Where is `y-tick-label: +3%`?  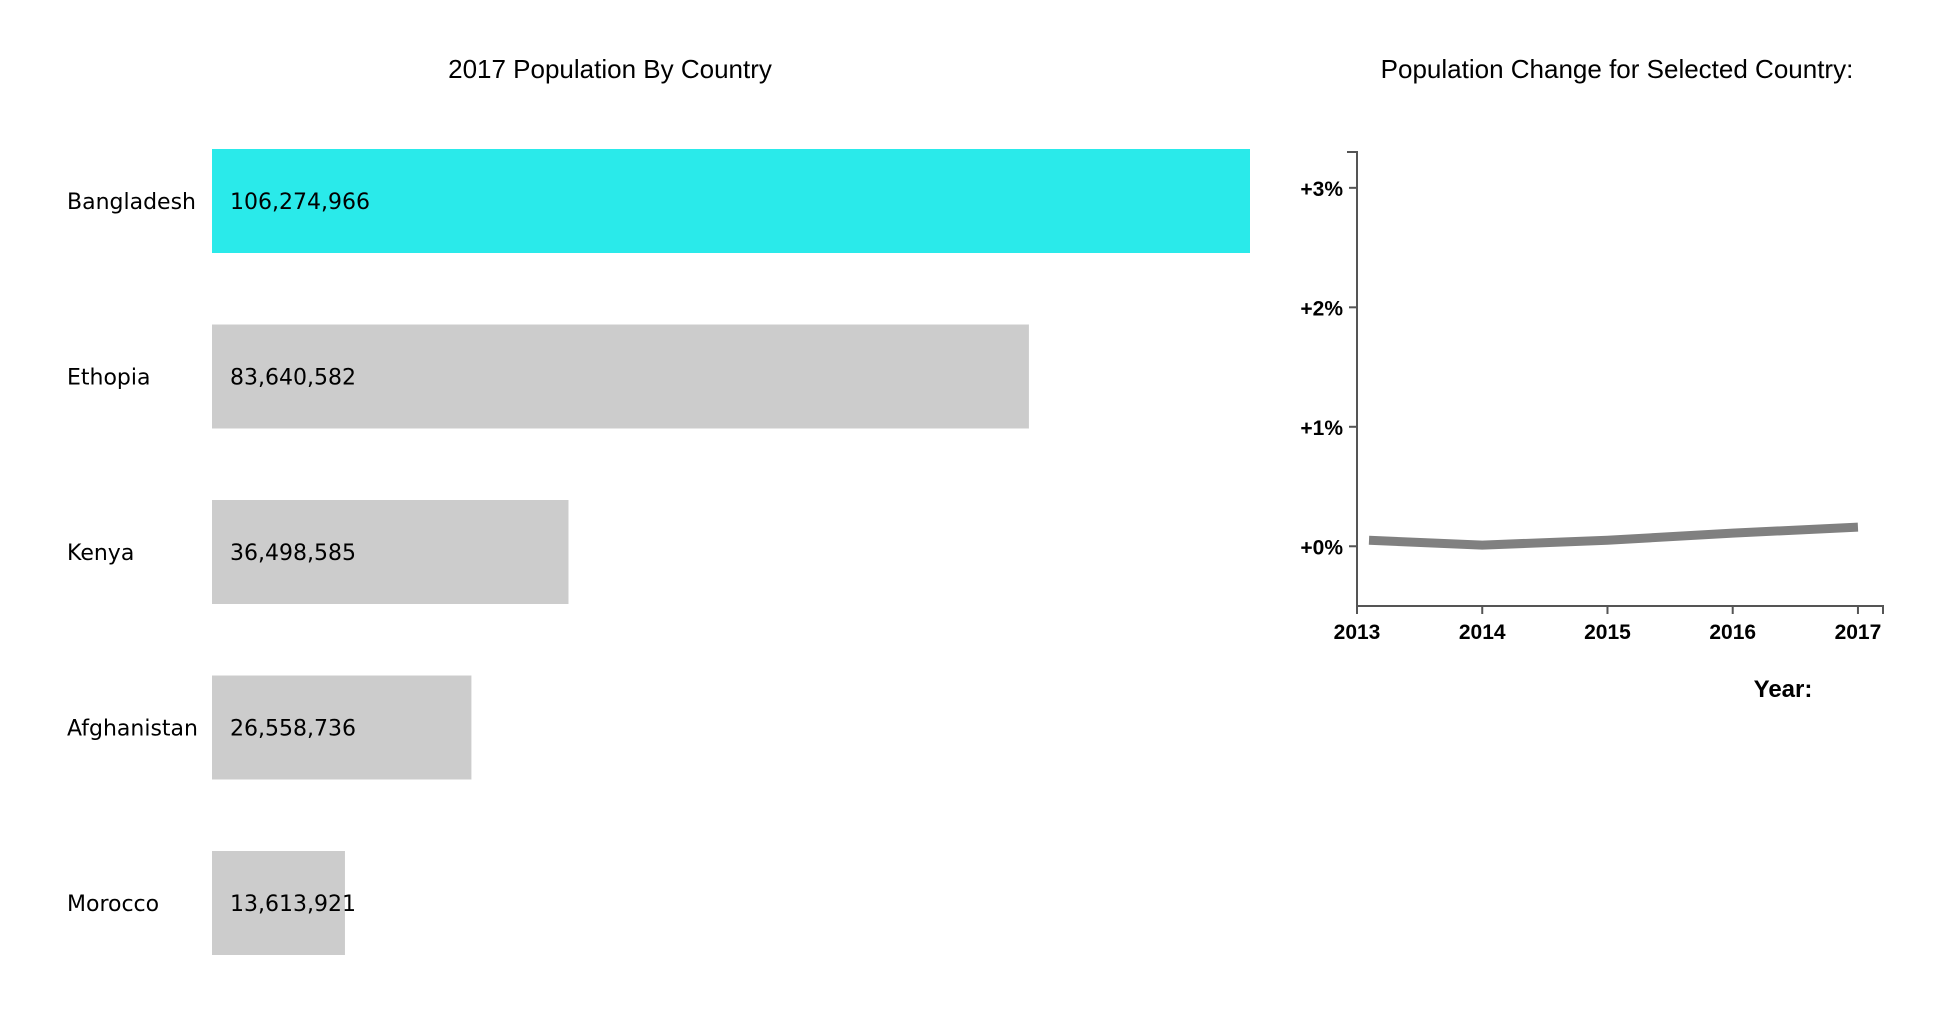
y-tick-label: +3% is located at coordinates (1321, 189).